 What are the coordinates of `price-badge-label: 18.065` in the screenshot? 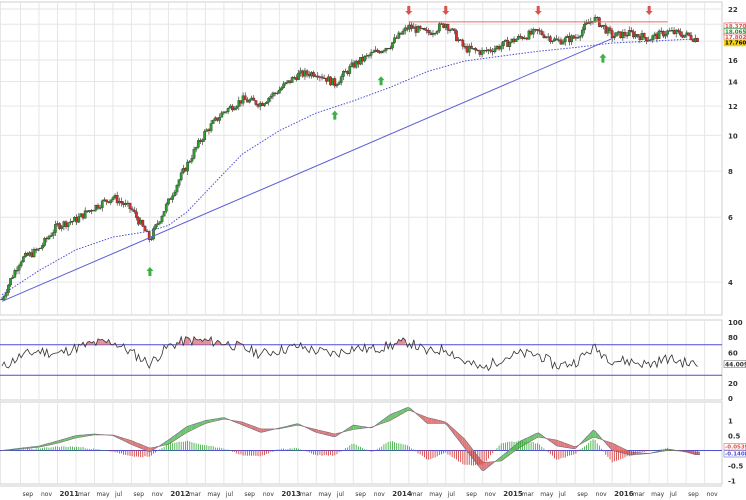 It's located at (735, 33).